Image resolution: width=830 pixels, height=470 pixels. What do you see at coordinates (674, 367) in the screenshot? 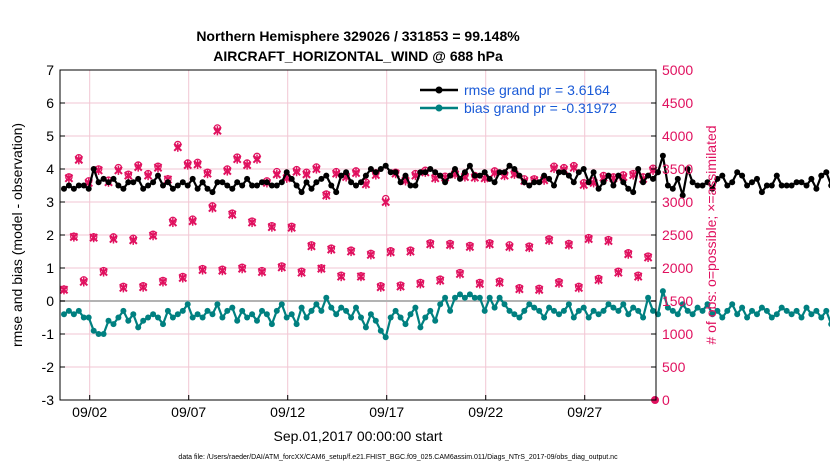
I see `y-right-tick-label: 500` at bounding box center [674, 367].